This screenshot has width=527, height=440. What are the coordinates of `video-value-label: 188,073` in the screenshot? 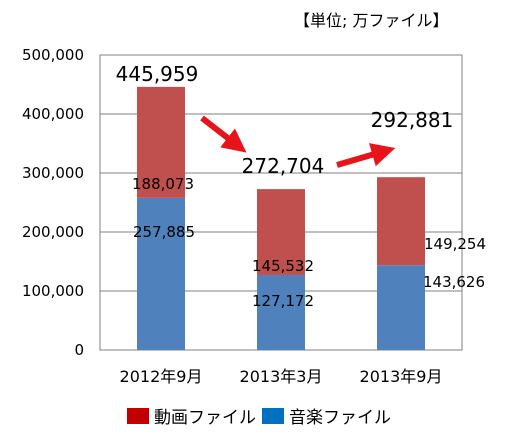 It's located at (163, 184).